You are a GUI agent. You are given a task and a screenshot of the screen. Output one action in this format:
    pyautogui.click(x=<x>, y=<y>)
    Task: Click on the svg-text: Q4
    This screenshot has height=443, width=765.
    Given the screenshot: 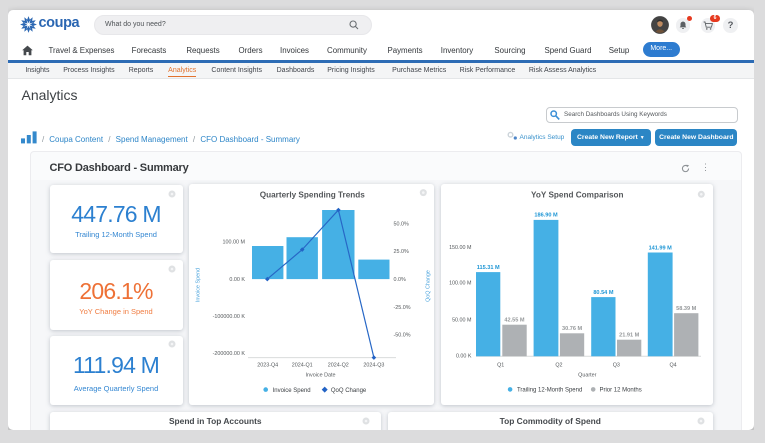 What is the action you would take?
    pyautogui.click(x=672, y=365)
    